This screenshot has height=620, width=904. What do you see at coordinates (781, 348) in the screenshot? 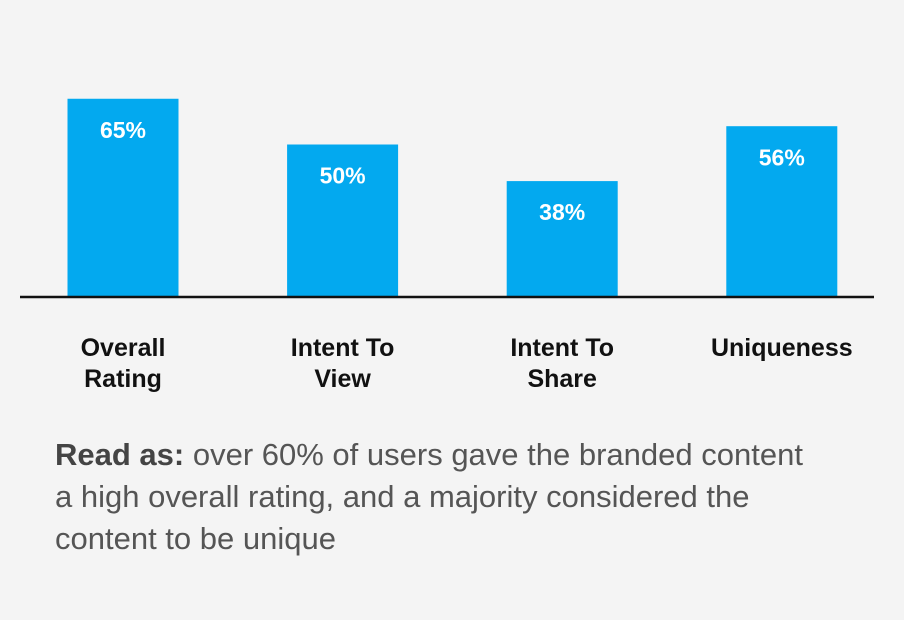
I see `category-label: Uniqueness` at bounding box center [781, 348].